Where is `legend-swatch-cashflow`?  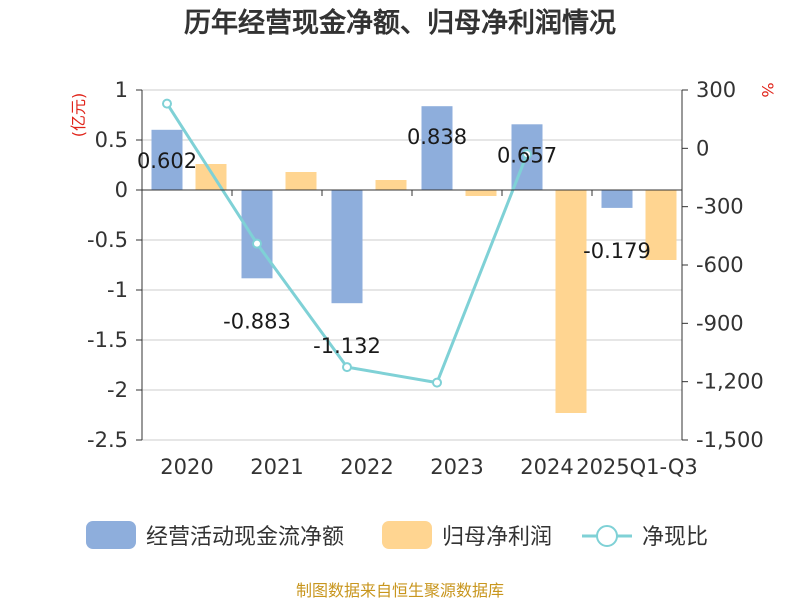 legend-swatch-cashflow is located at coordinates (111, 535).